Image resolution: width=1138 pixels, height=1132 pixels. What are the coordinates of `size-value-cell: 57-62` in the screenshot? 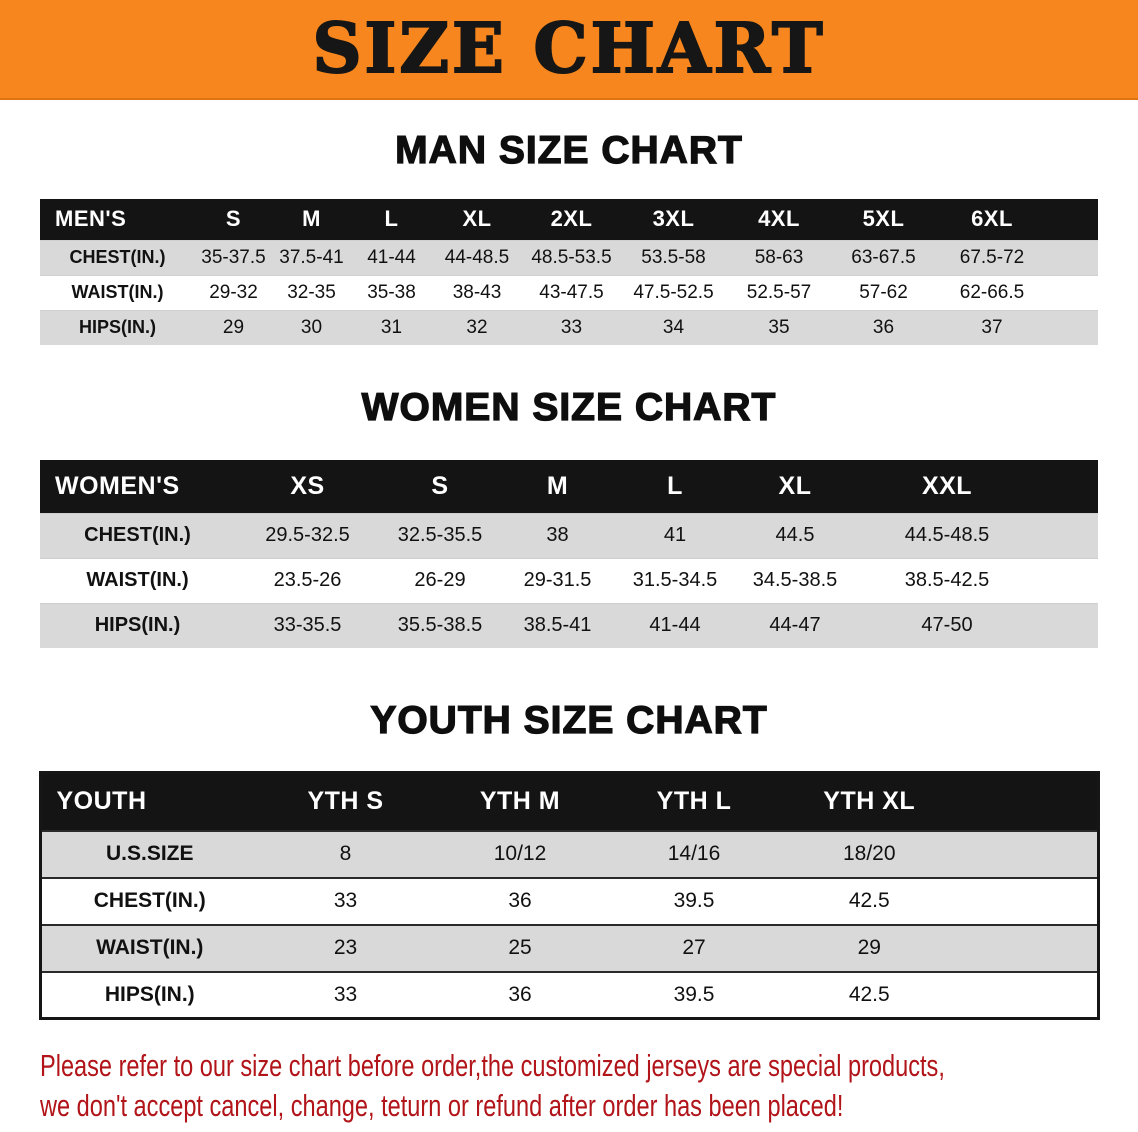 It's located at (883, 292).